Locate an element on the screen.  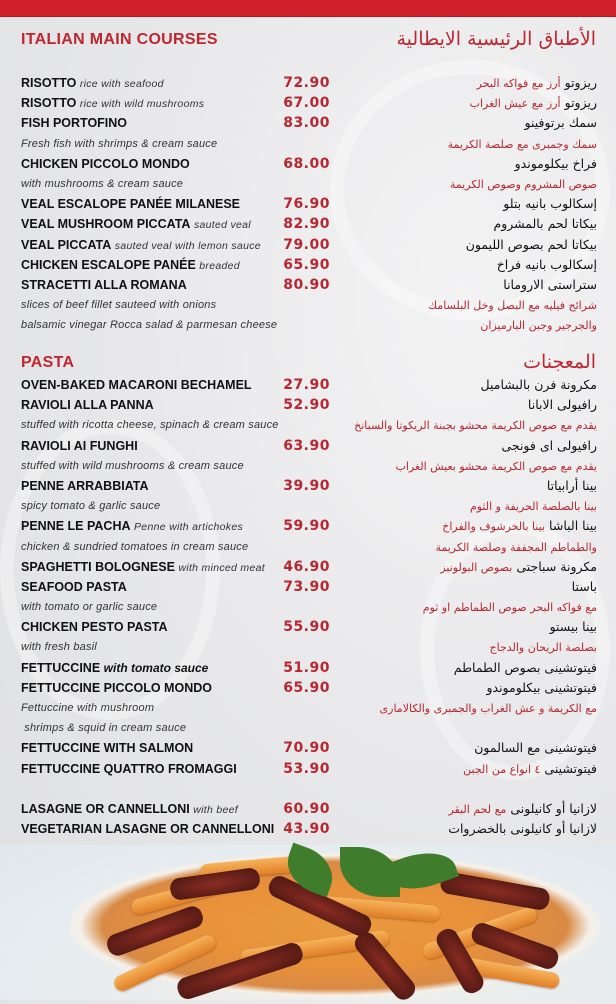
item-arabic: فيتوتشينى بصوص الطماطم is located at coordinates (525, 668).